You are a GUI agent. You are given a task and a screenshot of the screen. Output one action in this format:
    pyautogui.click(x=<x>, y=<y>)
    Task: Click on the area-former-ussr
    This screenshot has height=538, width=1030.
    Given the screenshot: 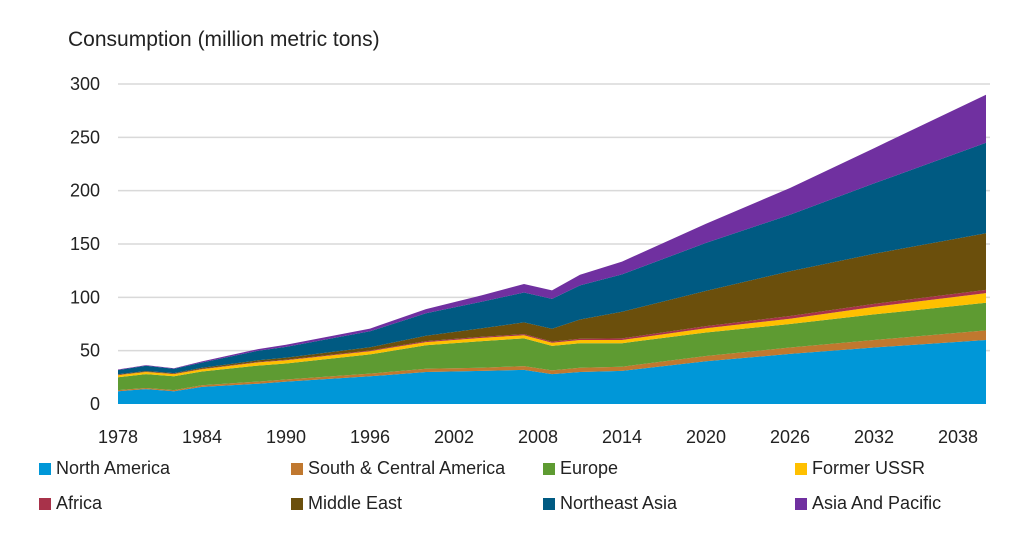 What is the action you would take?
    pyautogui.click(x=552, y=335)
    